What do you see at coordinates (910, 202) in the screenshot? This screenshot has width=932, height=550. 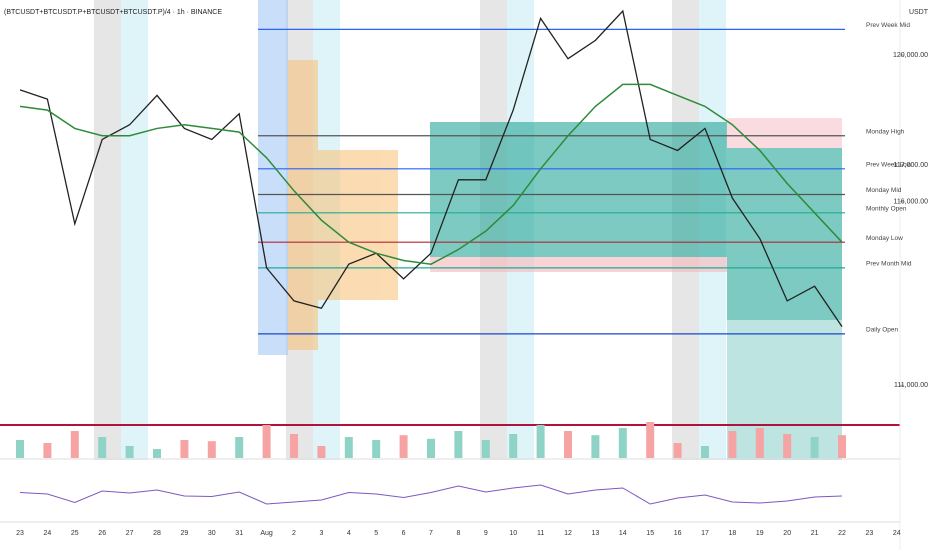 I see `y-tick-label: 116,000.00` at bounding box center [910, 202].